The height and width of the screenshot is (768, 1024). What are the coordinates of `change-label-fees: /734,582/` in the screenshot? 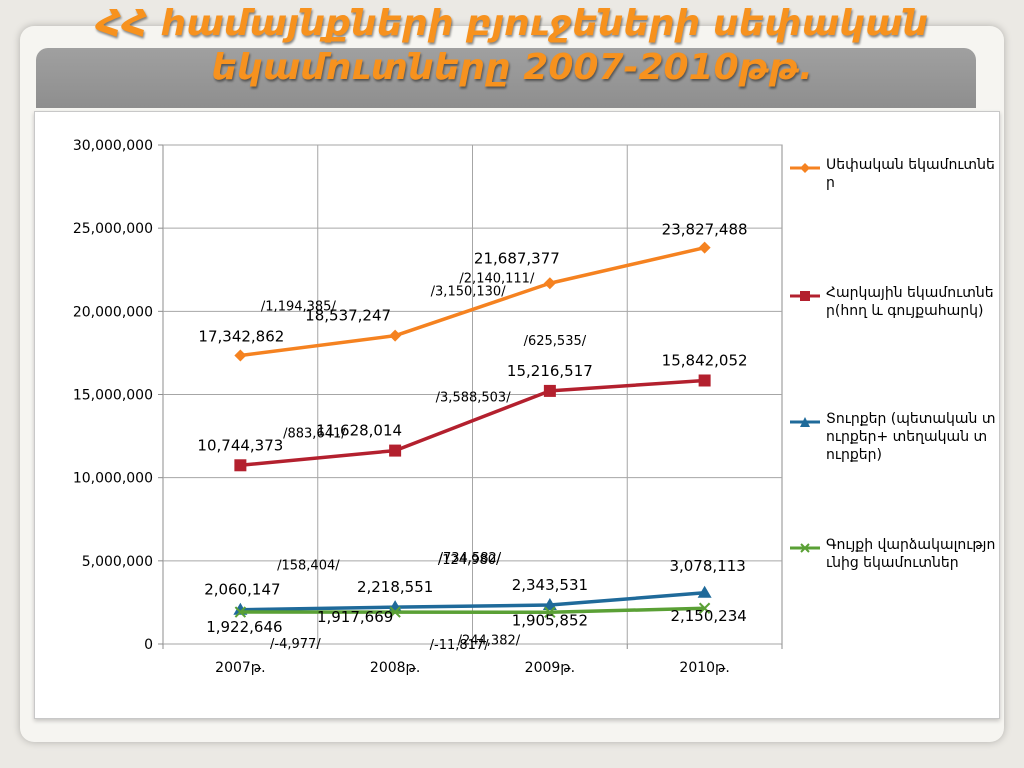 It's located at (470, 558).